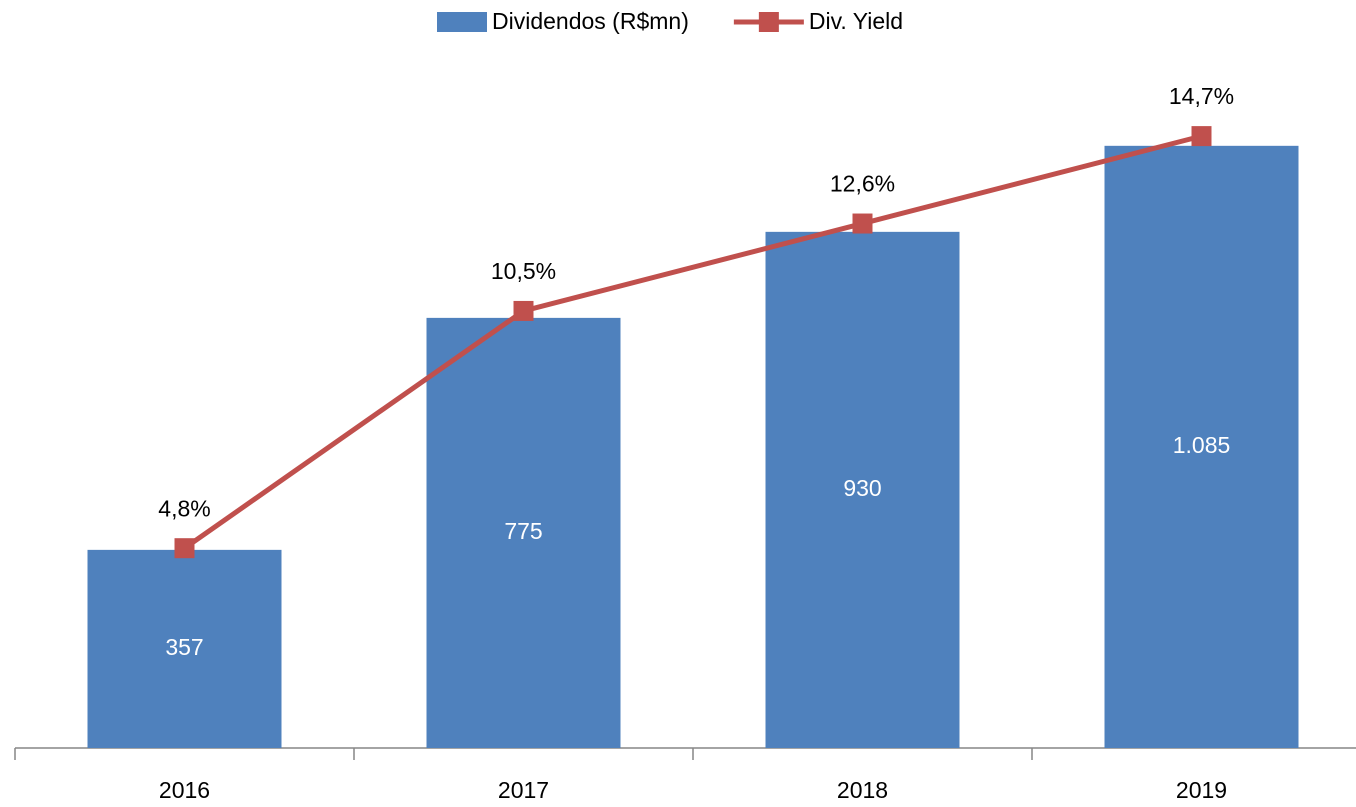 This screenshot has height=807, width=1356. What do you see at coordinates (184, 790) in the screenshot?
I see `x-tick-label: 2016` at bounding box center [184, 790].